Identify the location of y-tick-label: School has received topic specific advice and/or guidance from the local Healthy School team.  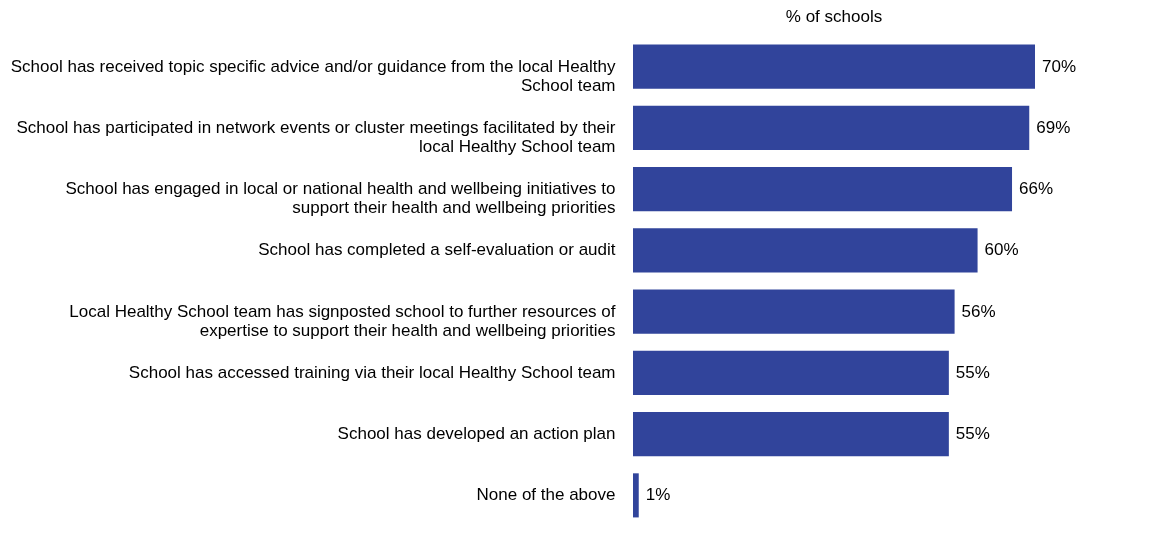
(313, 75).